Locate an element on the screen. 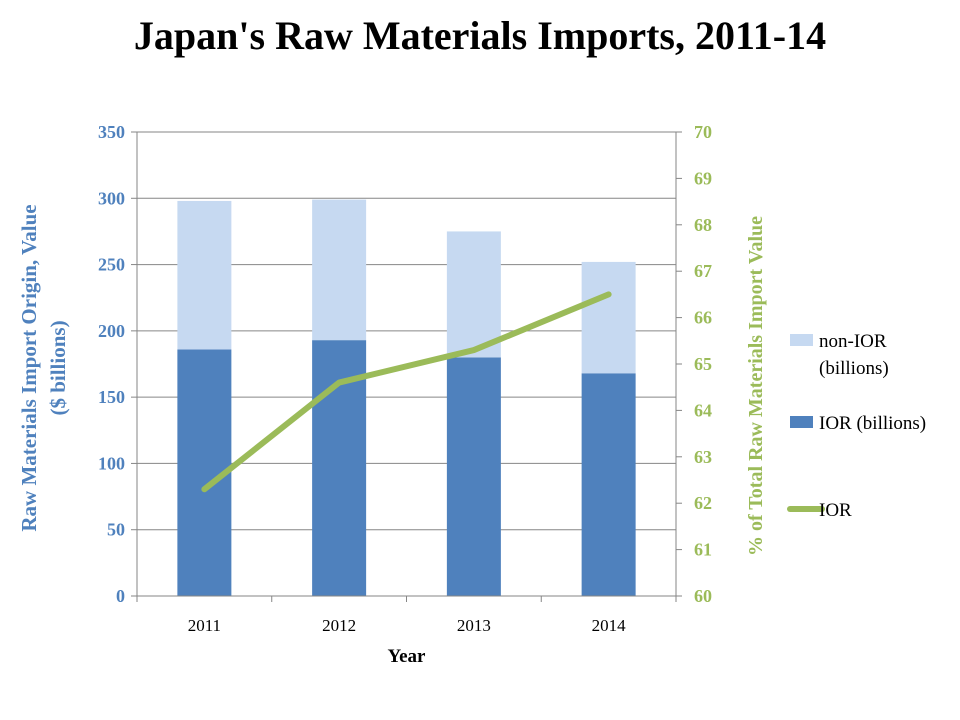 Image resolution: width=960 pixels, height=720 pixels. x-tick-label-2012: 2012 is located at coordinates (339, 625).